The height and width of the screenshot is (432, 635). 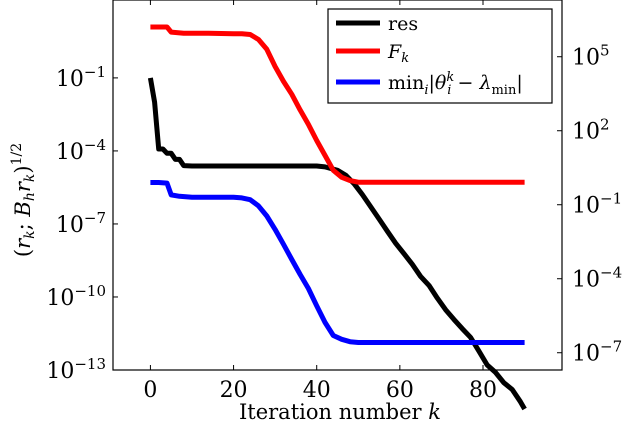 I want to click on x-axis-title: Iteration number k, so click(x=340, y=412).